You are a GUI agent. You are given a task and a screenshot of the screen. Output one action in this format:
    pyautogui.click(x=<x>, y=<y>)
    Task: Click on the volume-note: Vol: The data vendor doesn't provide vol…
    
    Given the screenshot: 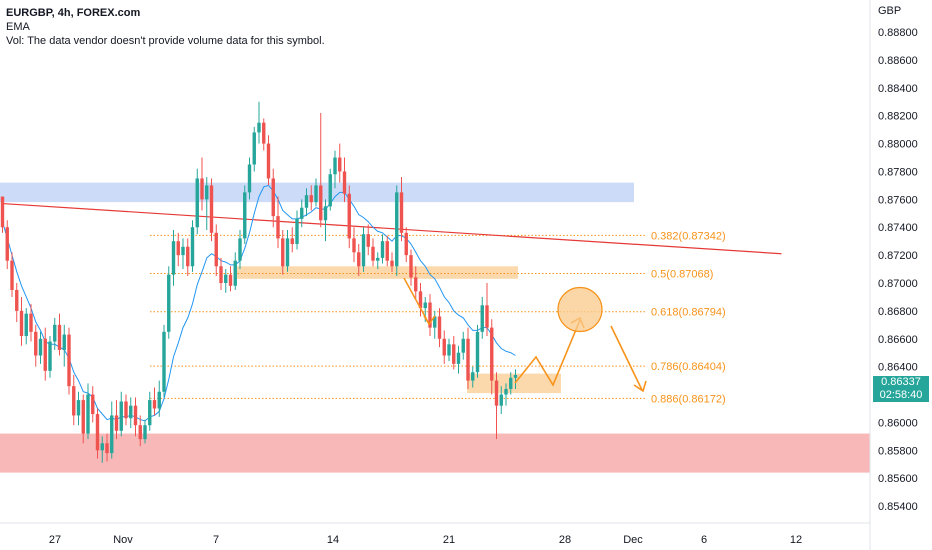 What is the action you would take?
    pyautogui.click(x=165, y=41)
    